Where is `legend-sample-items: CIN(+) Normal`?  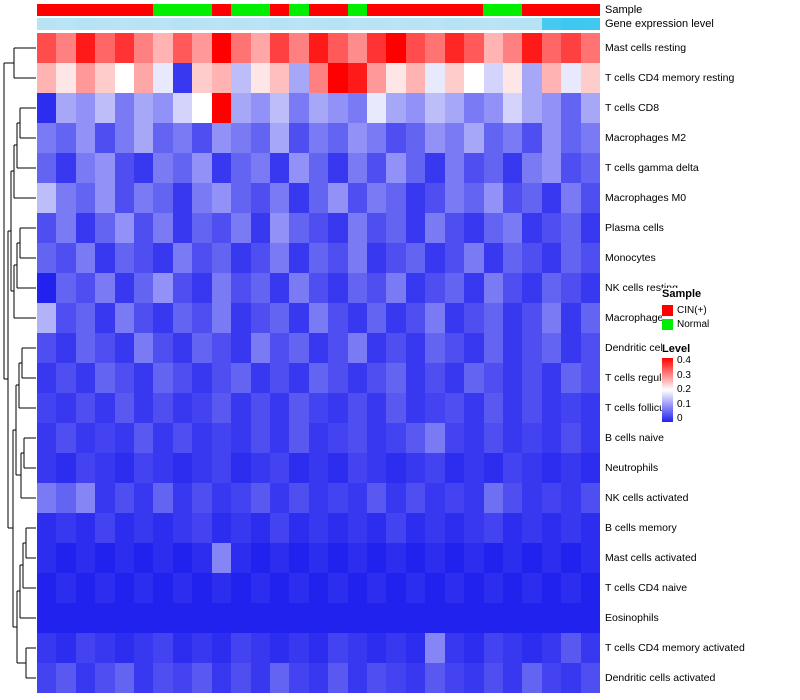
legend-sample-items: CIN(+) Normal is located at coordinates (727, 317).